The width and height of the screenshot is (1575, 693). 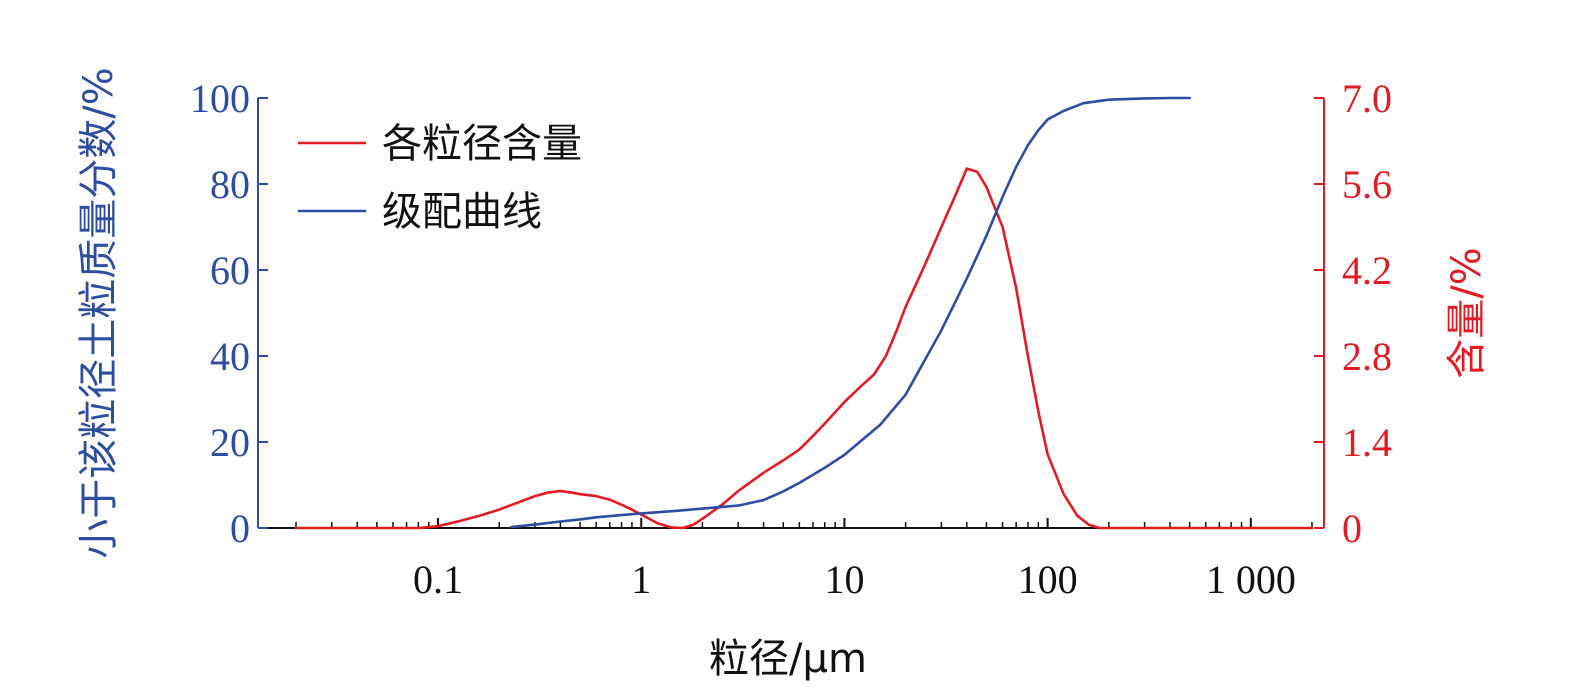 I want to click on y-right-tick-label: 5.6, so click(x=1367, y=184).